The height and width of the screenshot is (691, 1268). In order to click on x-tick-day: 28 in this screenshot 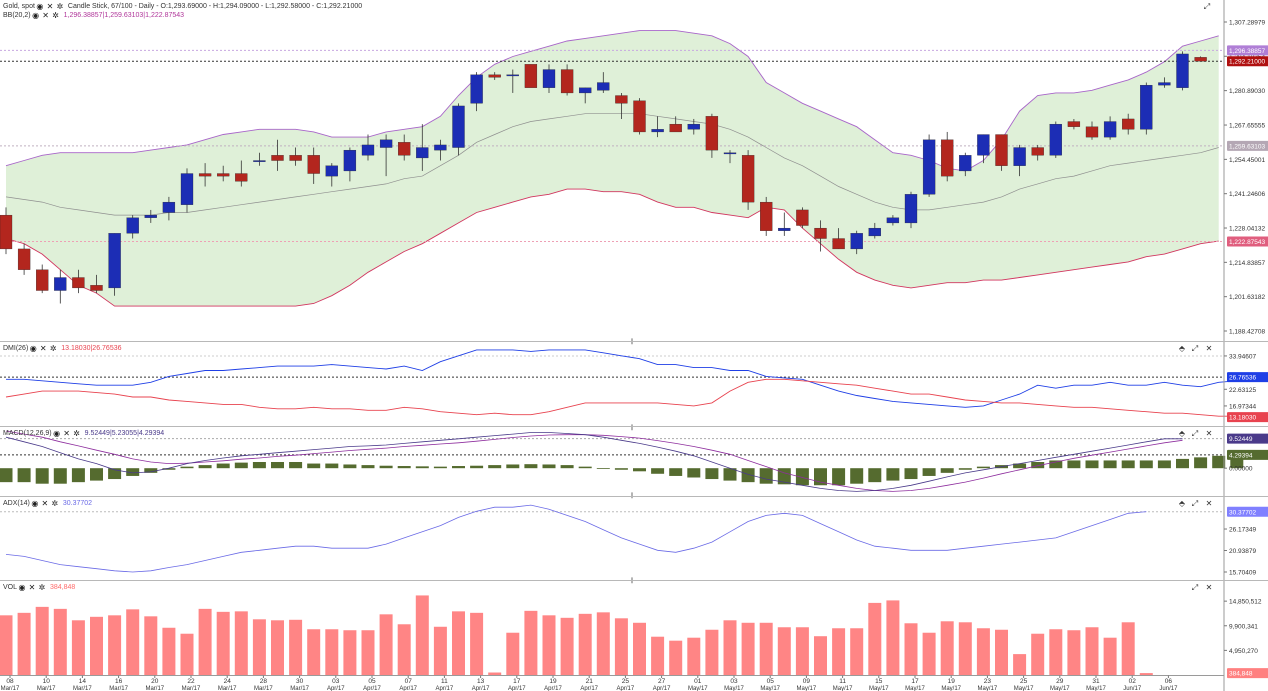, I will do `click(264, 681)`.